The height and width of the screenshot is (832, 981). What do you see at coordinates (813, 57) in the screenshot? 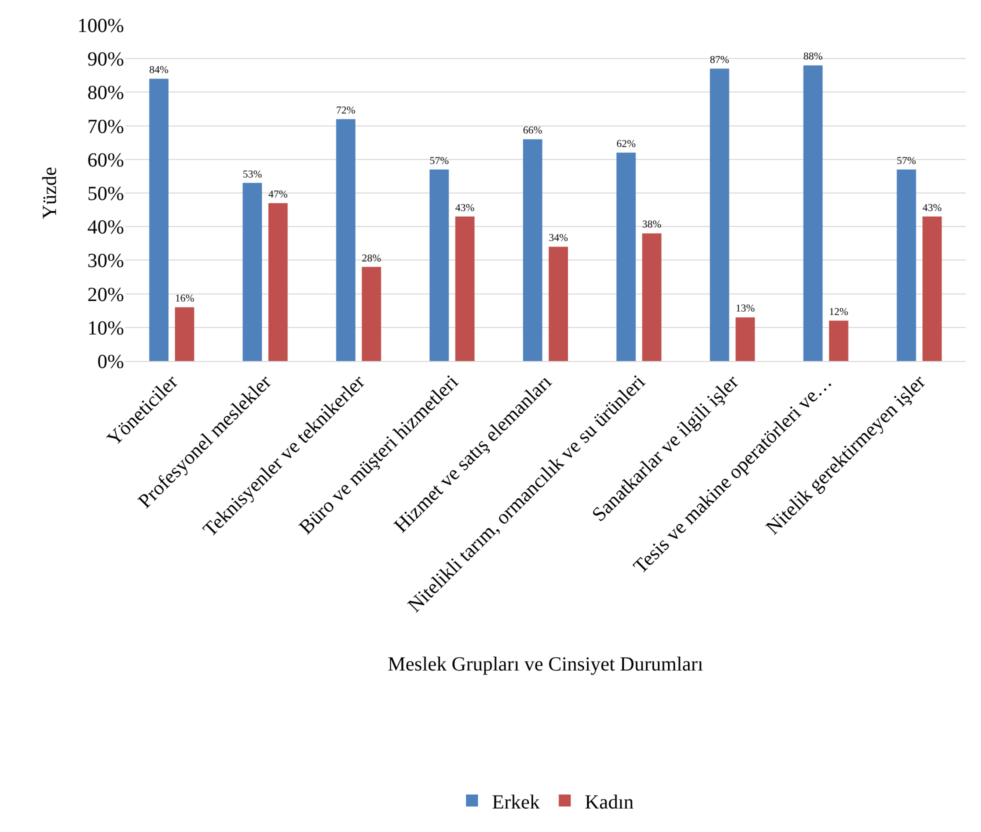
I see `data-label: 88%` at bounding box center [813, 57].